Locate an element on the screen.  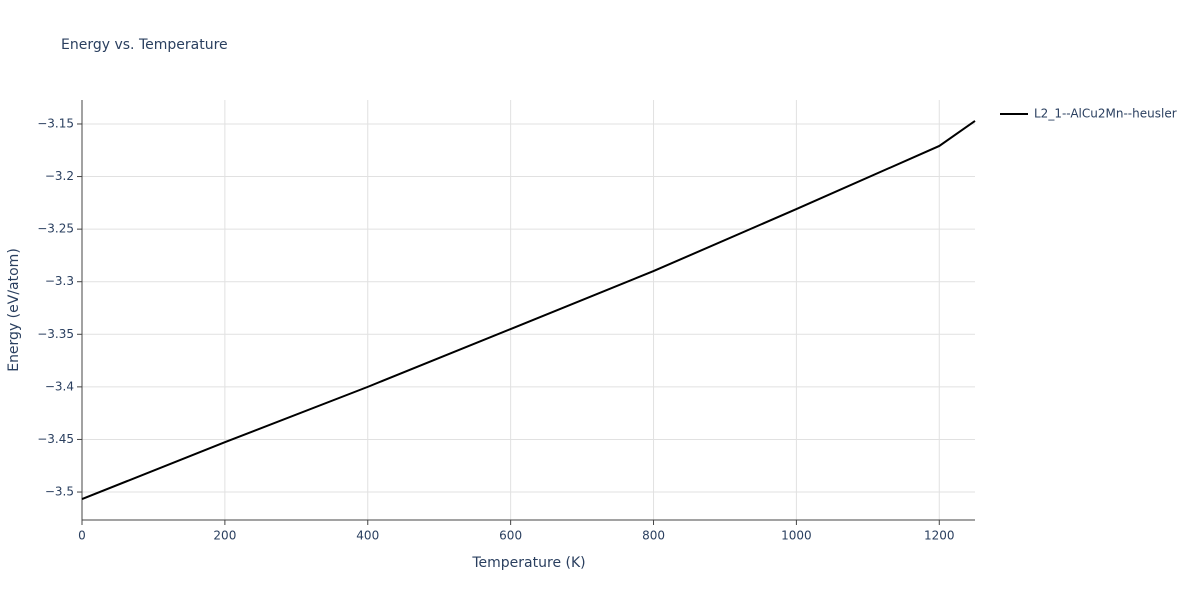
x-tick-label: 600 is located at coordinates (510, 536).